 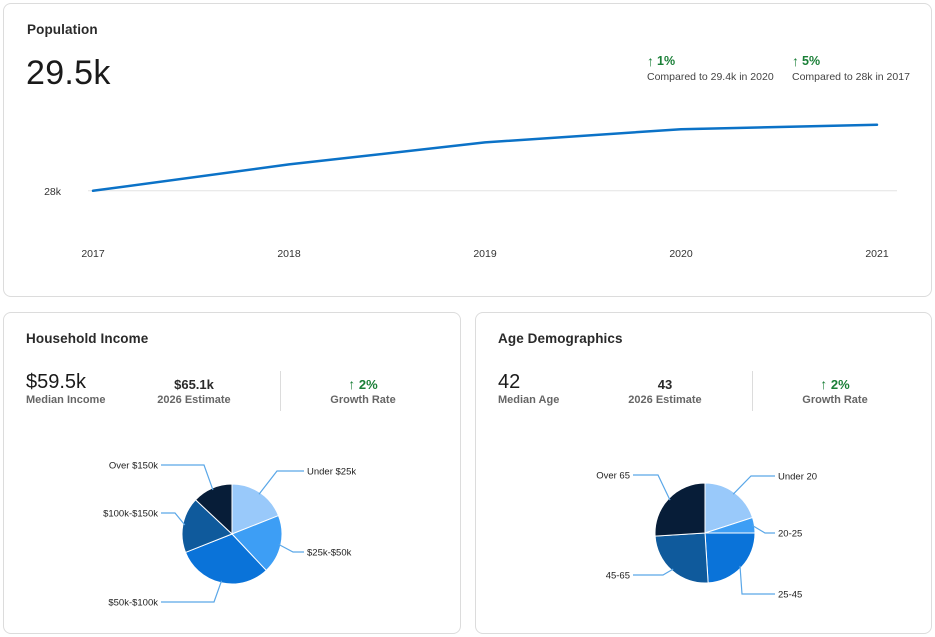 I want to click on comparison-text: Compared to 29.4k in 2020, so click(x=710, y=77).